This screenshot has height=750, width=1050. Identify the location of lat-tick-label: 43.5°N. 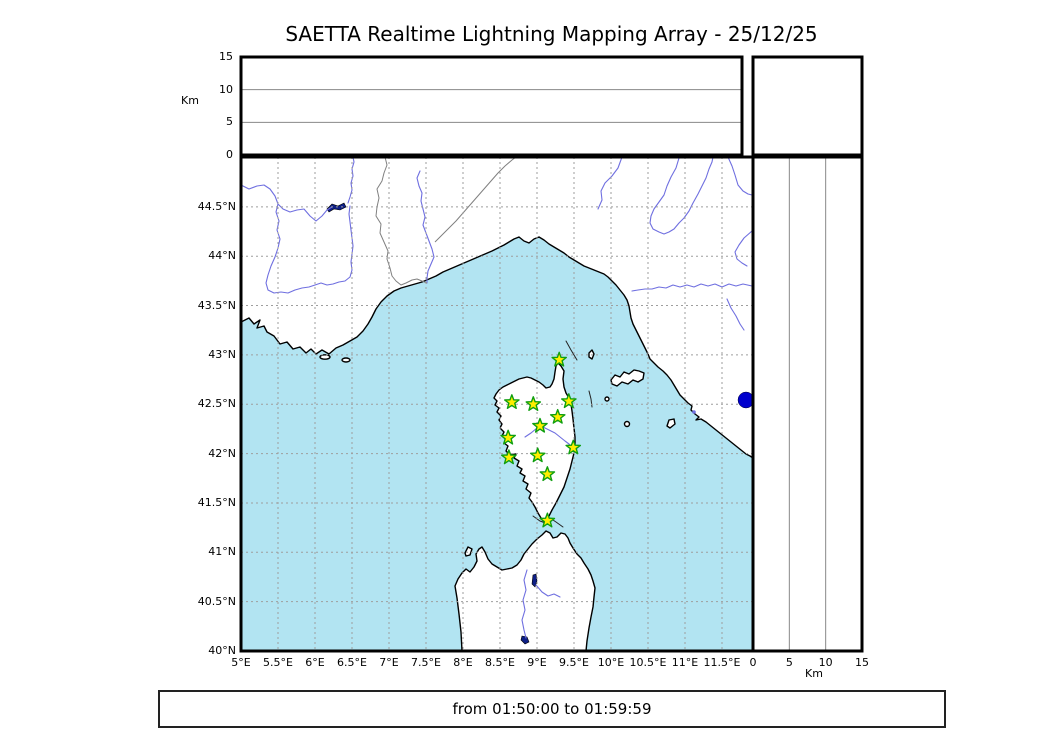
(216, 305).